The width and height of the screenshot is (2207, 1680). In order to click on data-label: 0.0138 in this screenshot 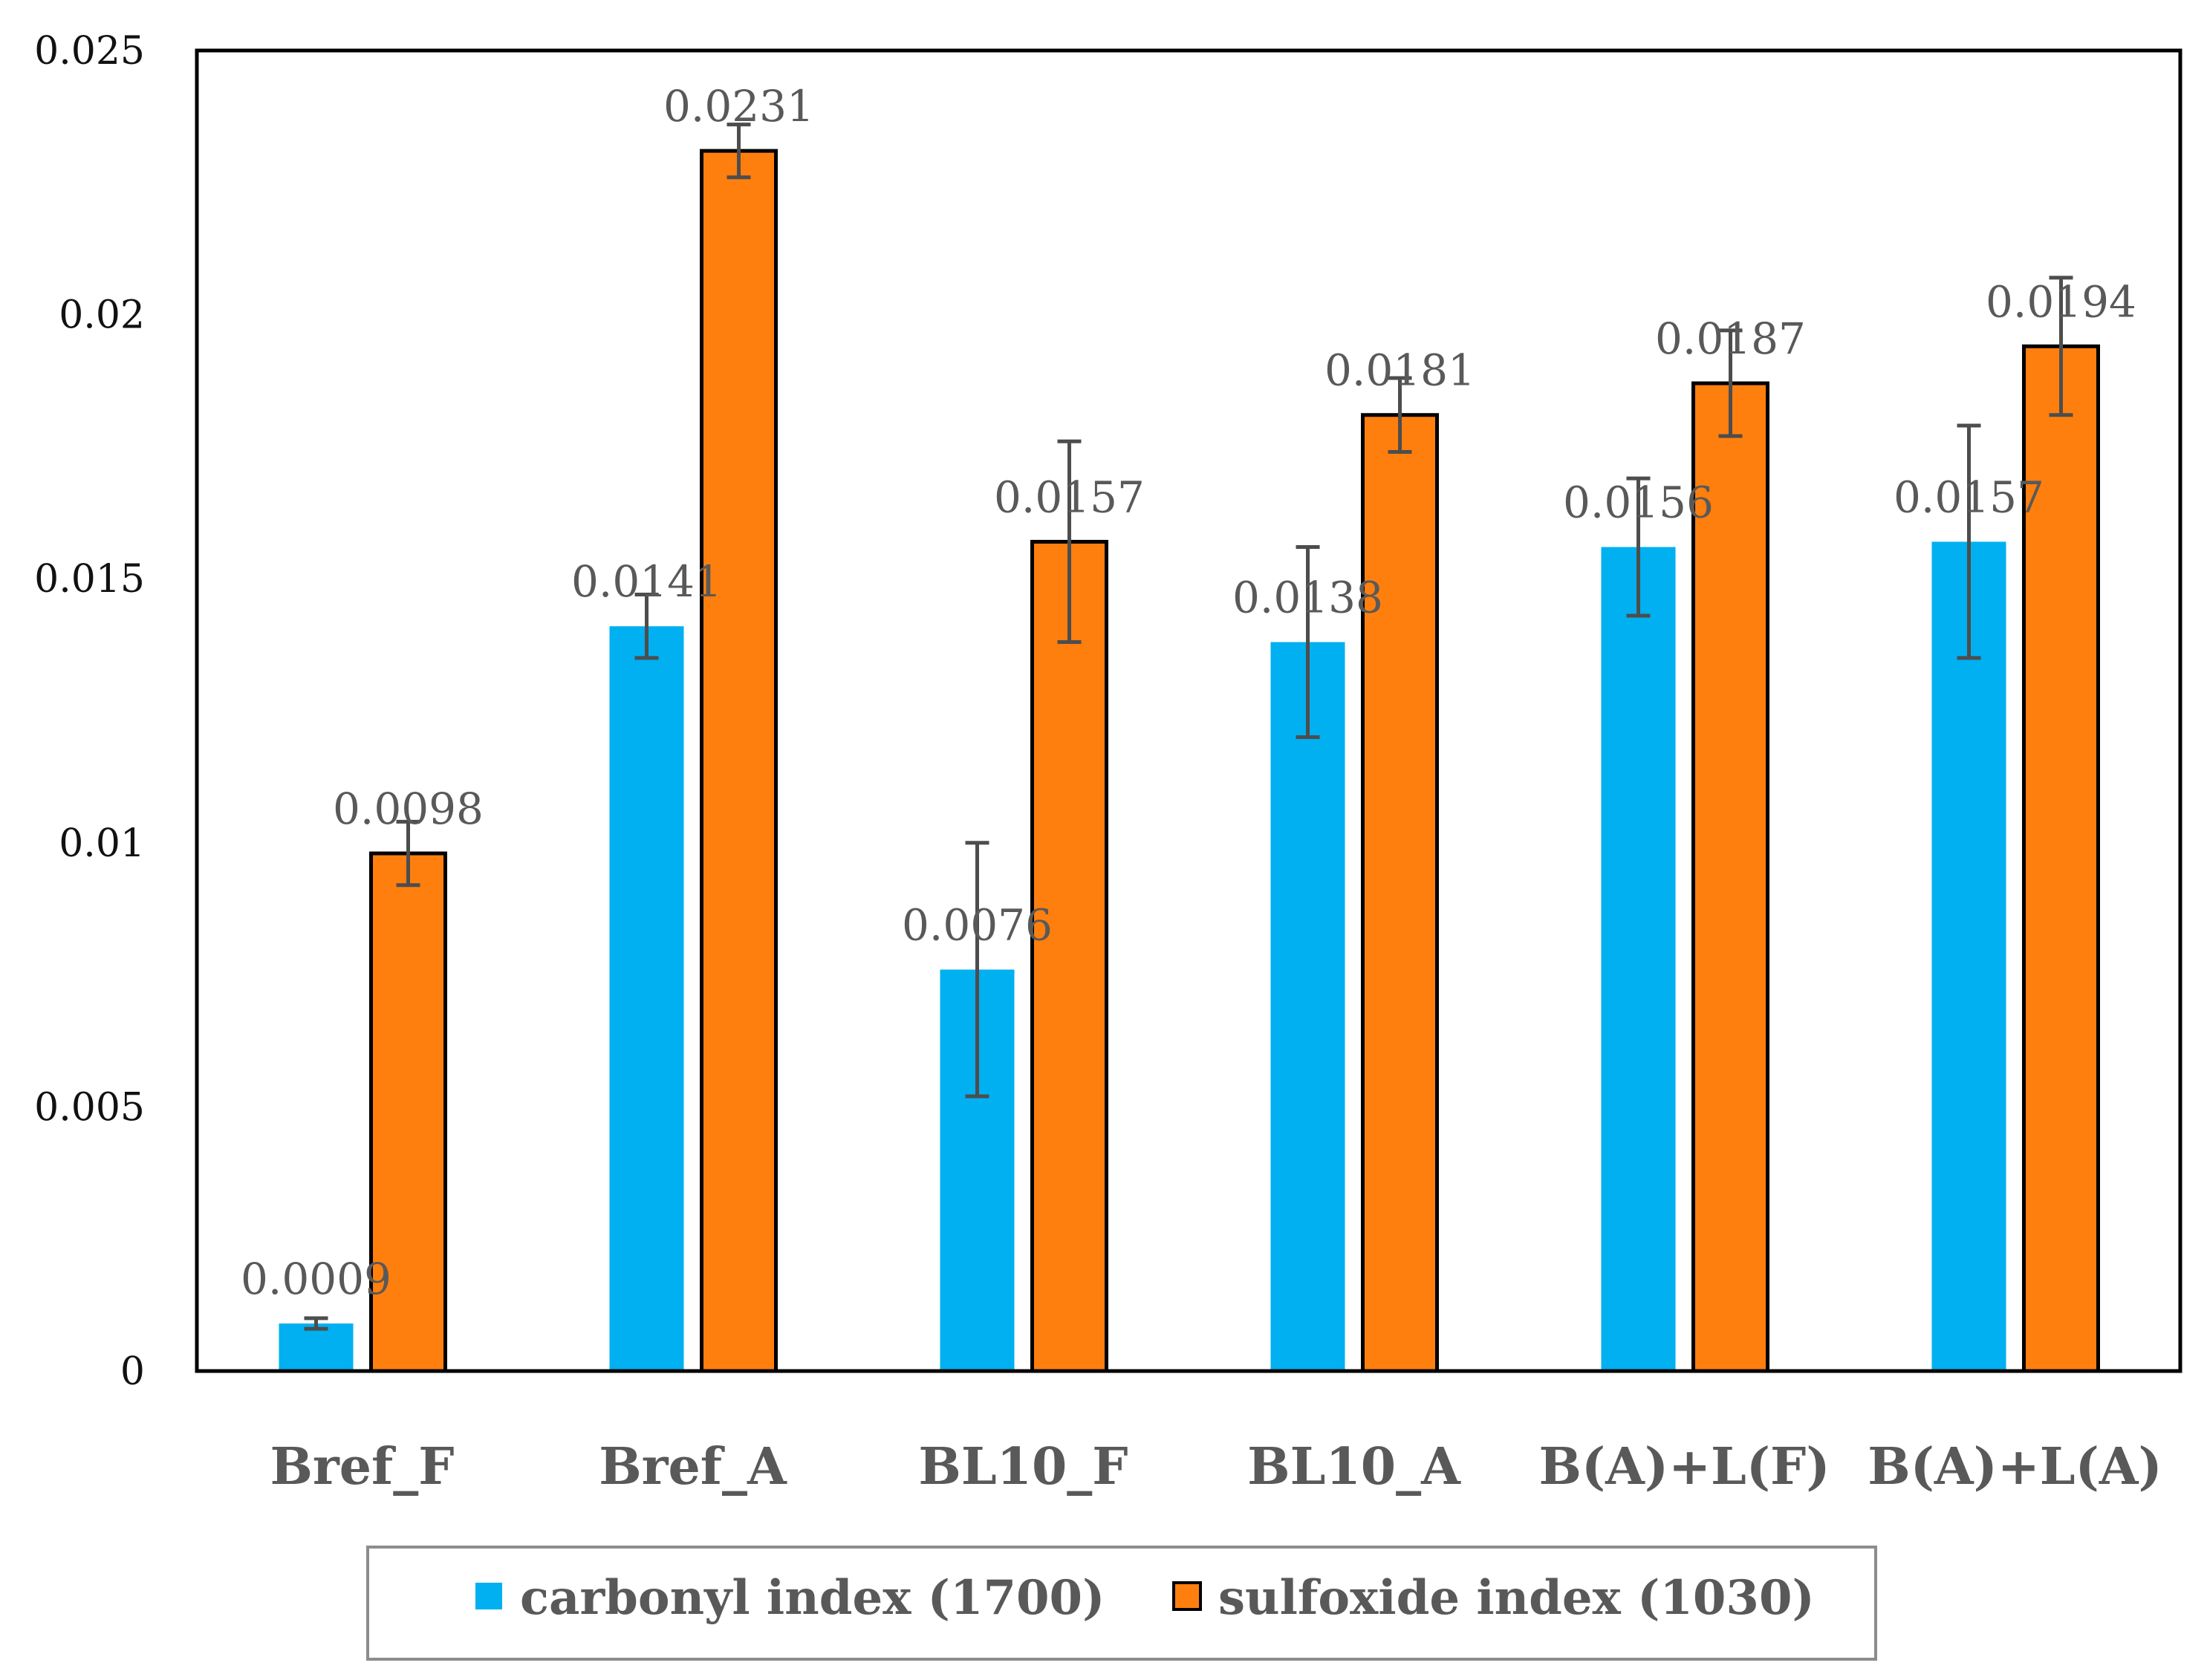, I will do `click(1307, 598)`.